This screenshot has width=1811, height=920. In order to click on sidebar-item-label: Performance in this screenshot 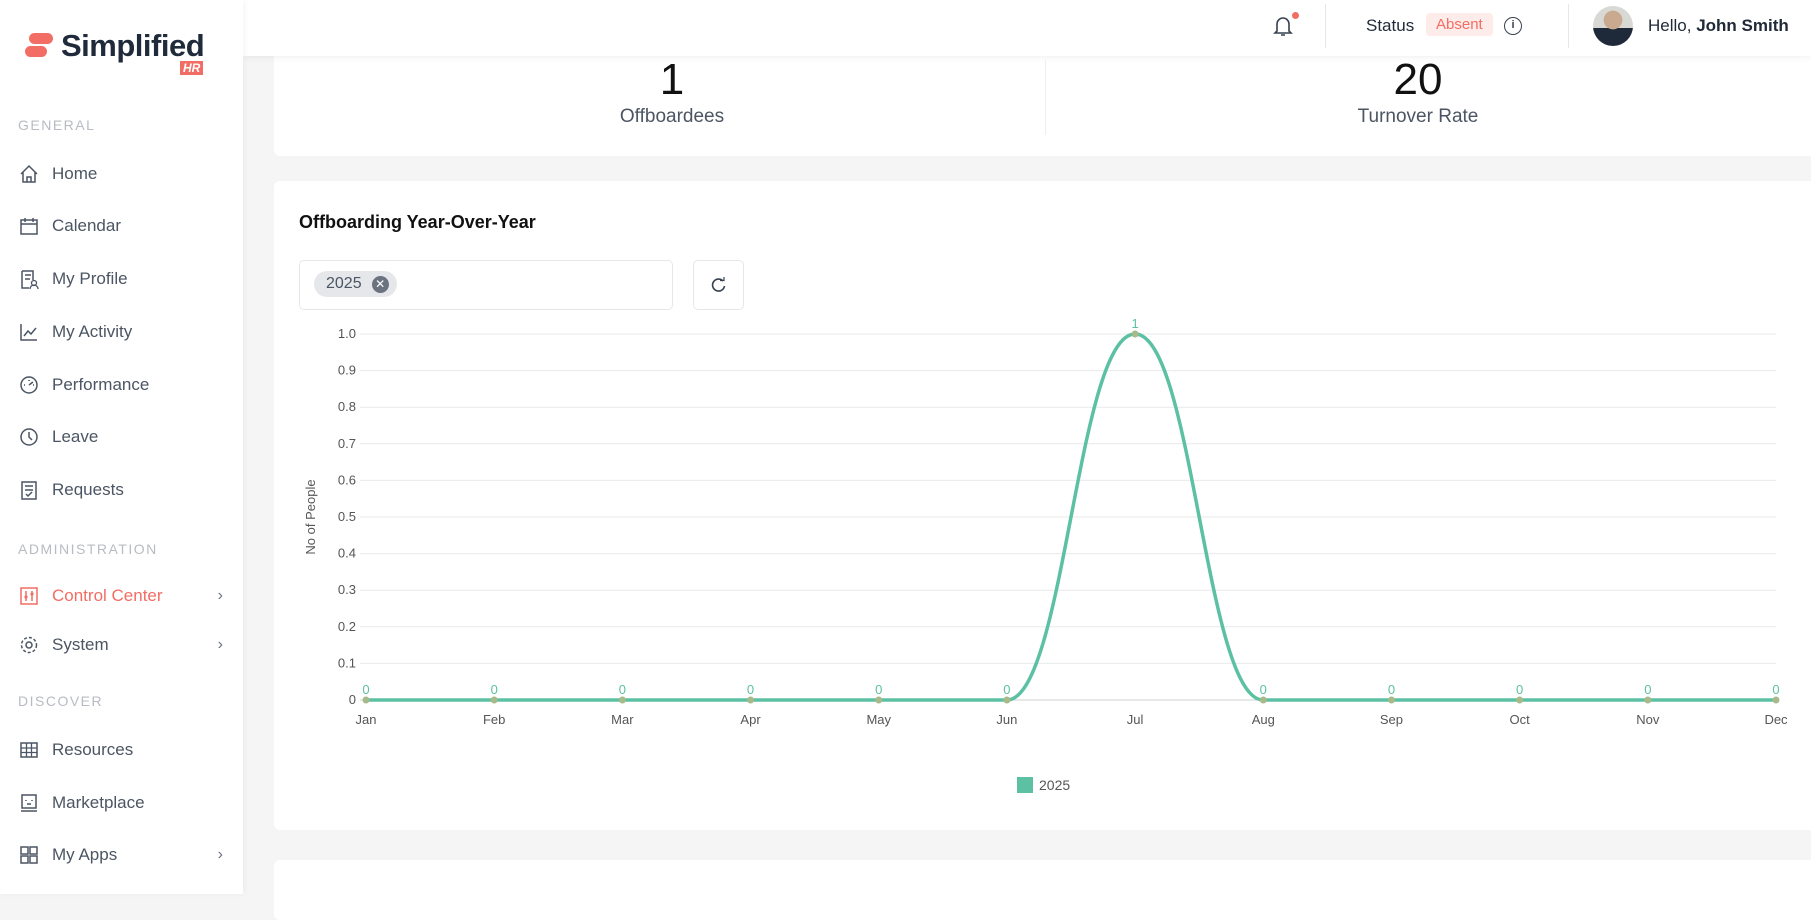, I will do `click(101, 384)`.